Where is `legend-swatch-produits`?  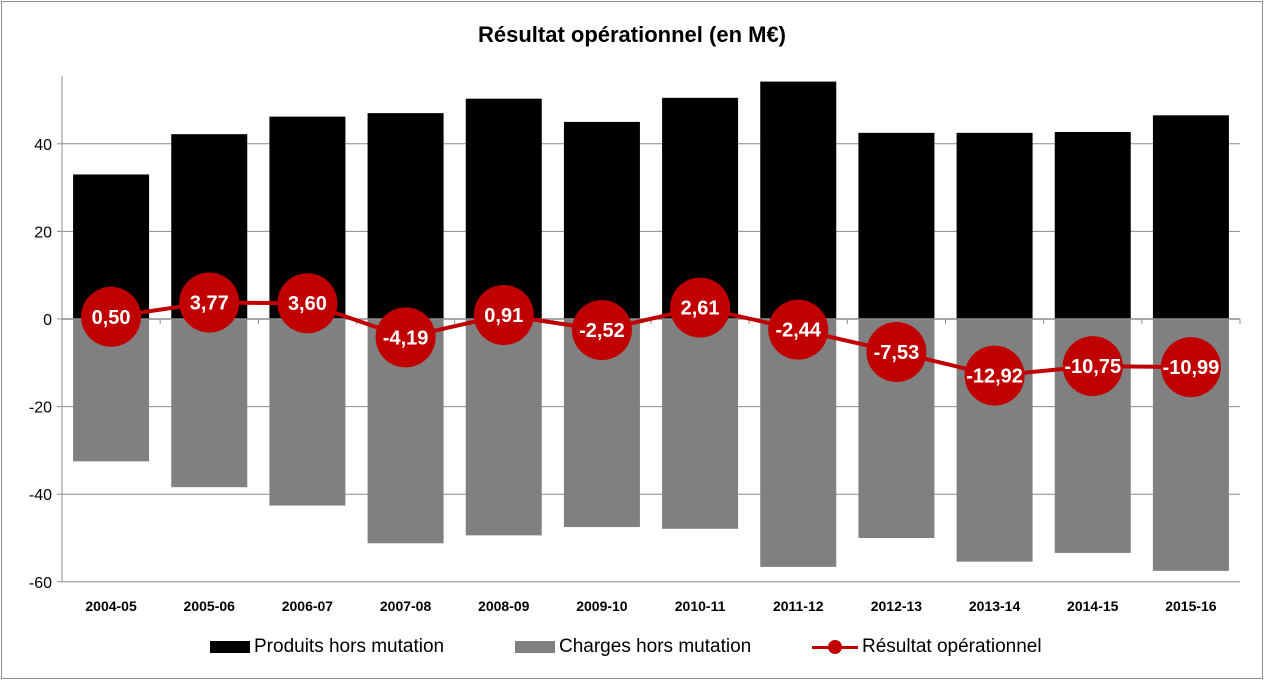 legend-swatch-produits is located at coordinates (230, 647).